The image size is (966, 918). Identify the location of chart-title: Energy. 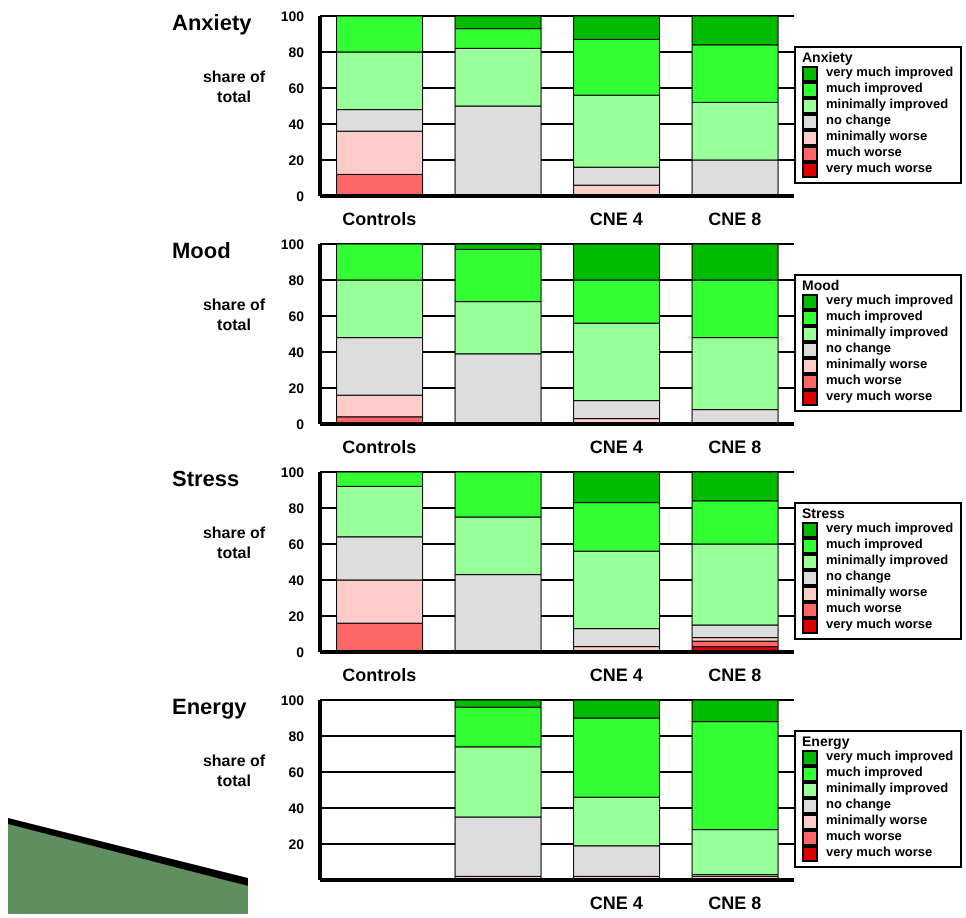
(209, 708).